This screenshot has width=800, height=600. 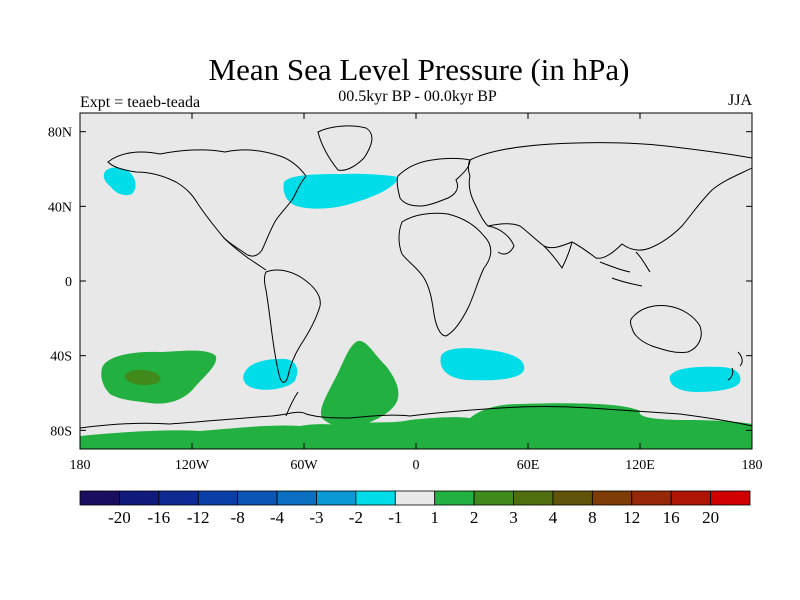 What do you see at coordinates (433, 182) in the screenshot?
I see `europe-outline` at bounding box center [433, 182].